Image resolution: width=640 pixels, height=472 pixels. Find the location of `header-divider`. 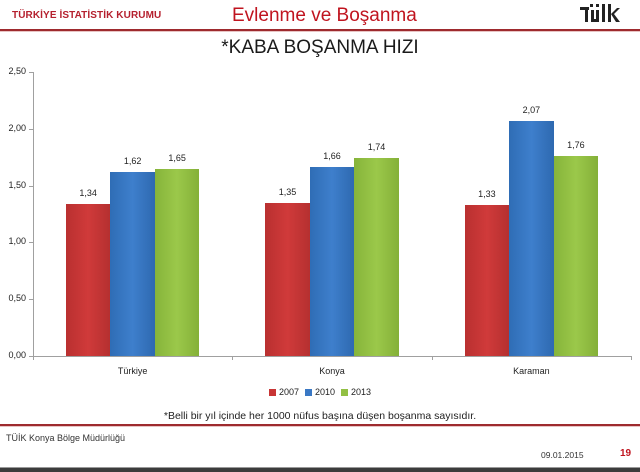

header-divider is located at coordinates (320, 30).